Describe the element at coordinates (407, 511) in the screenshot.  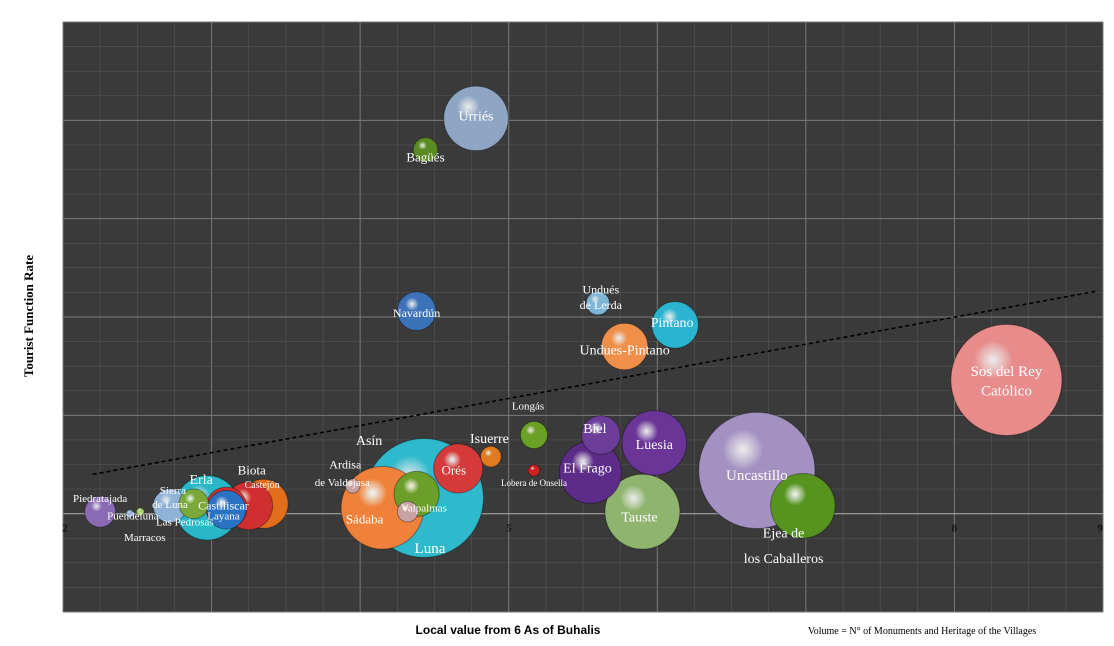
I see `bubble-valpalmas` at that location.